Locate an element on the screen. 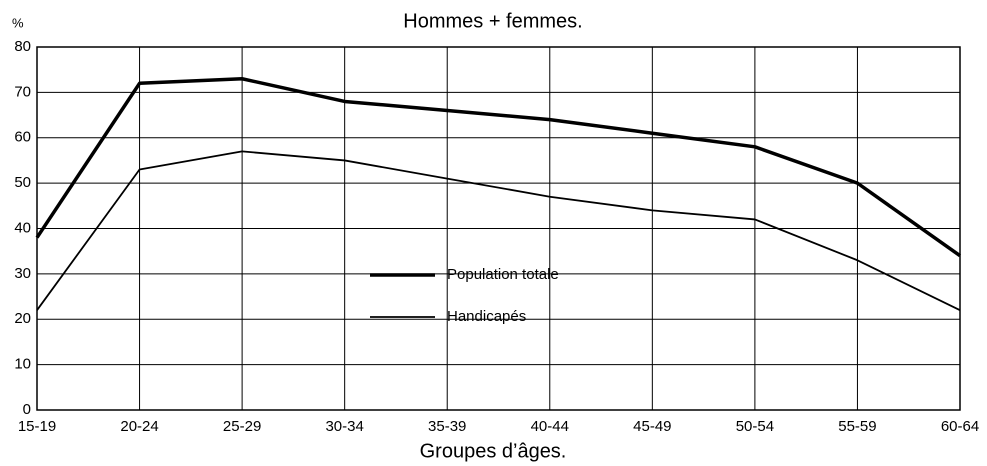 The width and height of the screenshot is (987, 466). y-tick-label: 30 is located at coordinates (22, 273).